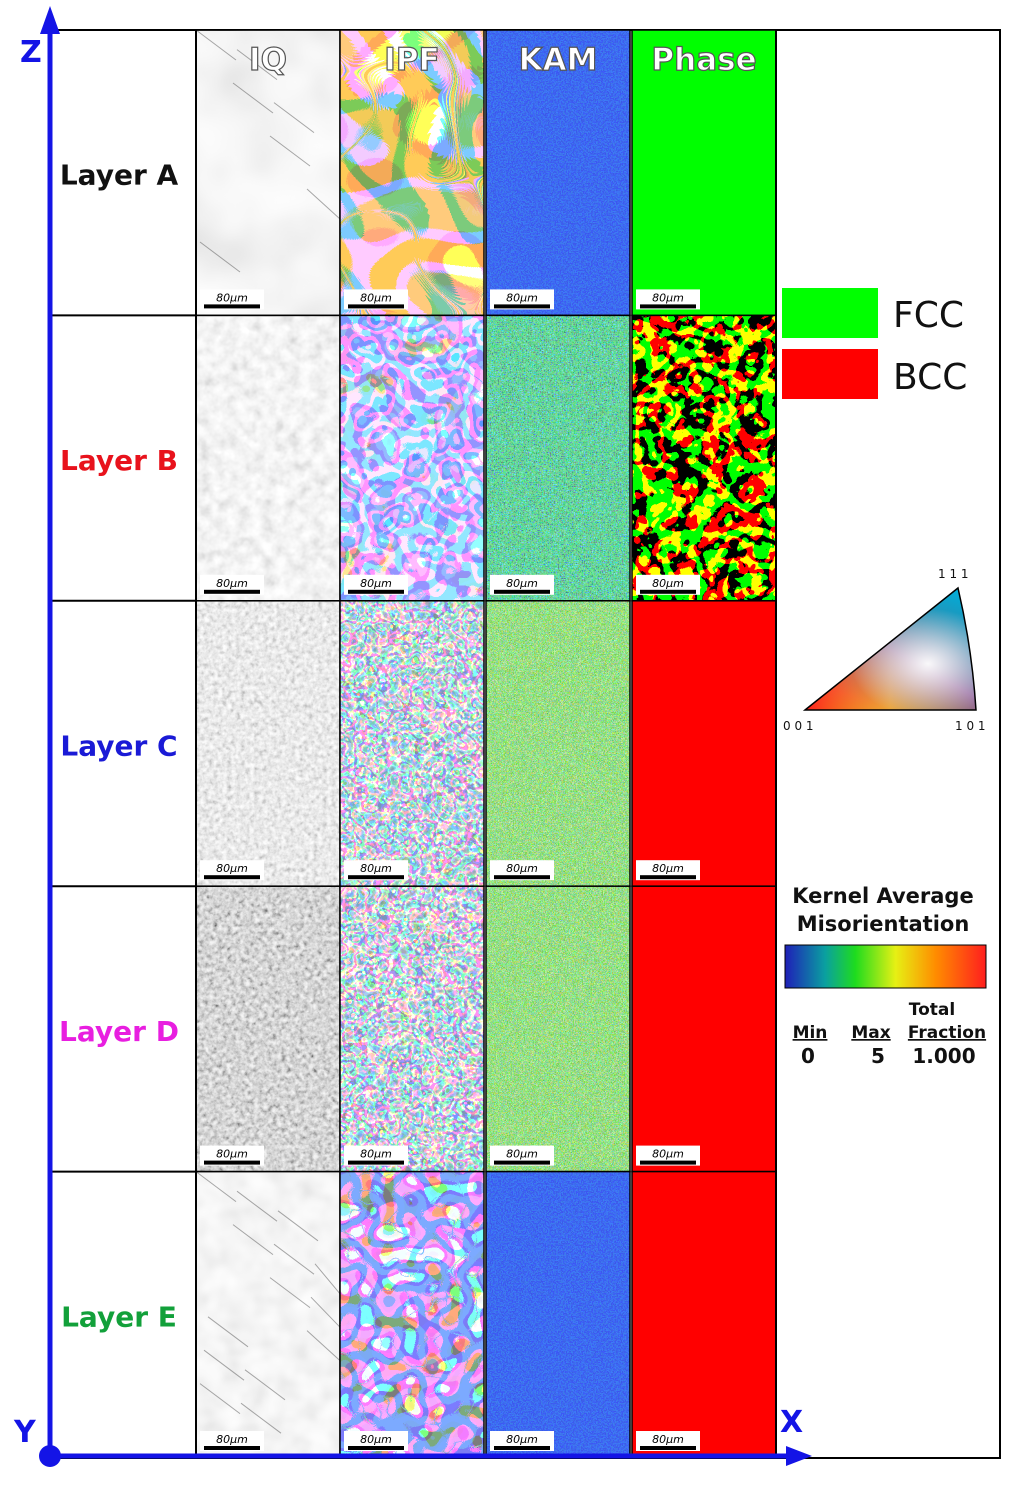 The image size is (1026, 1486). Describe the element at coordinates (268, 60) in the screenshot. I see `column-header-iq: IQ` at that location.